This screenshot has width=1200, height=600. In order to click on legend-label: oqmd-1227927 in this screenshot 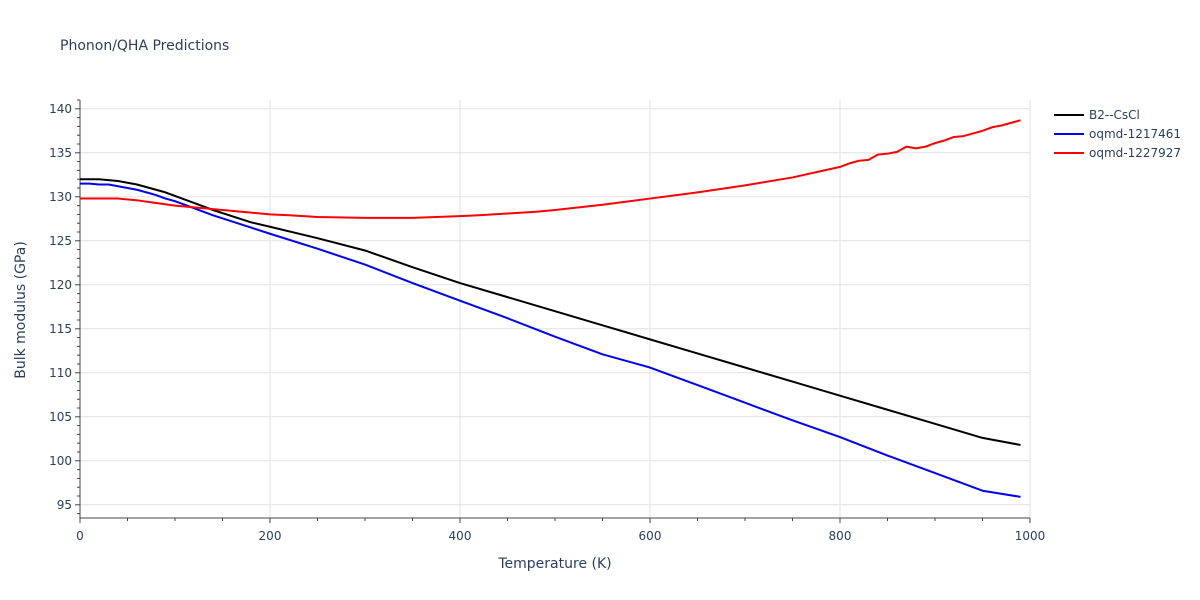, I will do `click(1135, 153)`.